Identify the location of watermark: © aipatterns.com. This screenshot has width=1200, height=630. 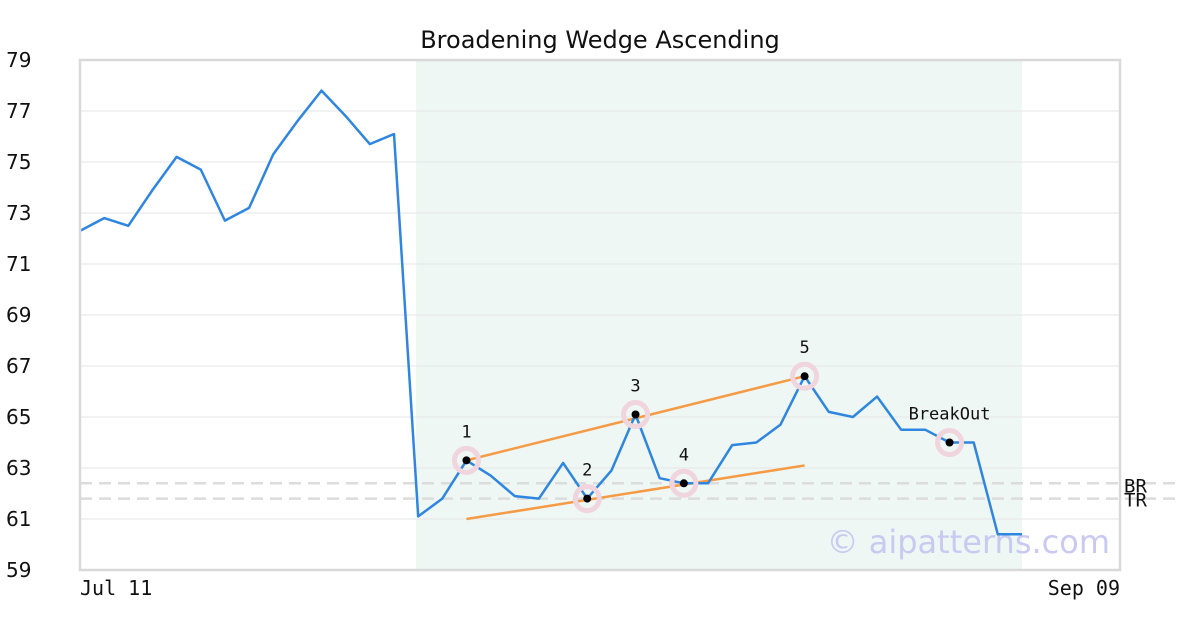
(968, 542).